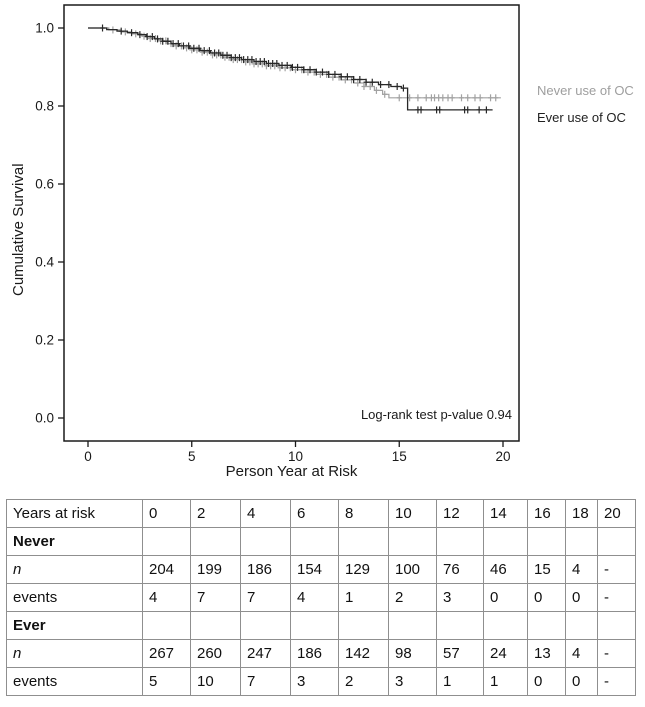  I want to click on table-cell: 247, so click(265, 653).